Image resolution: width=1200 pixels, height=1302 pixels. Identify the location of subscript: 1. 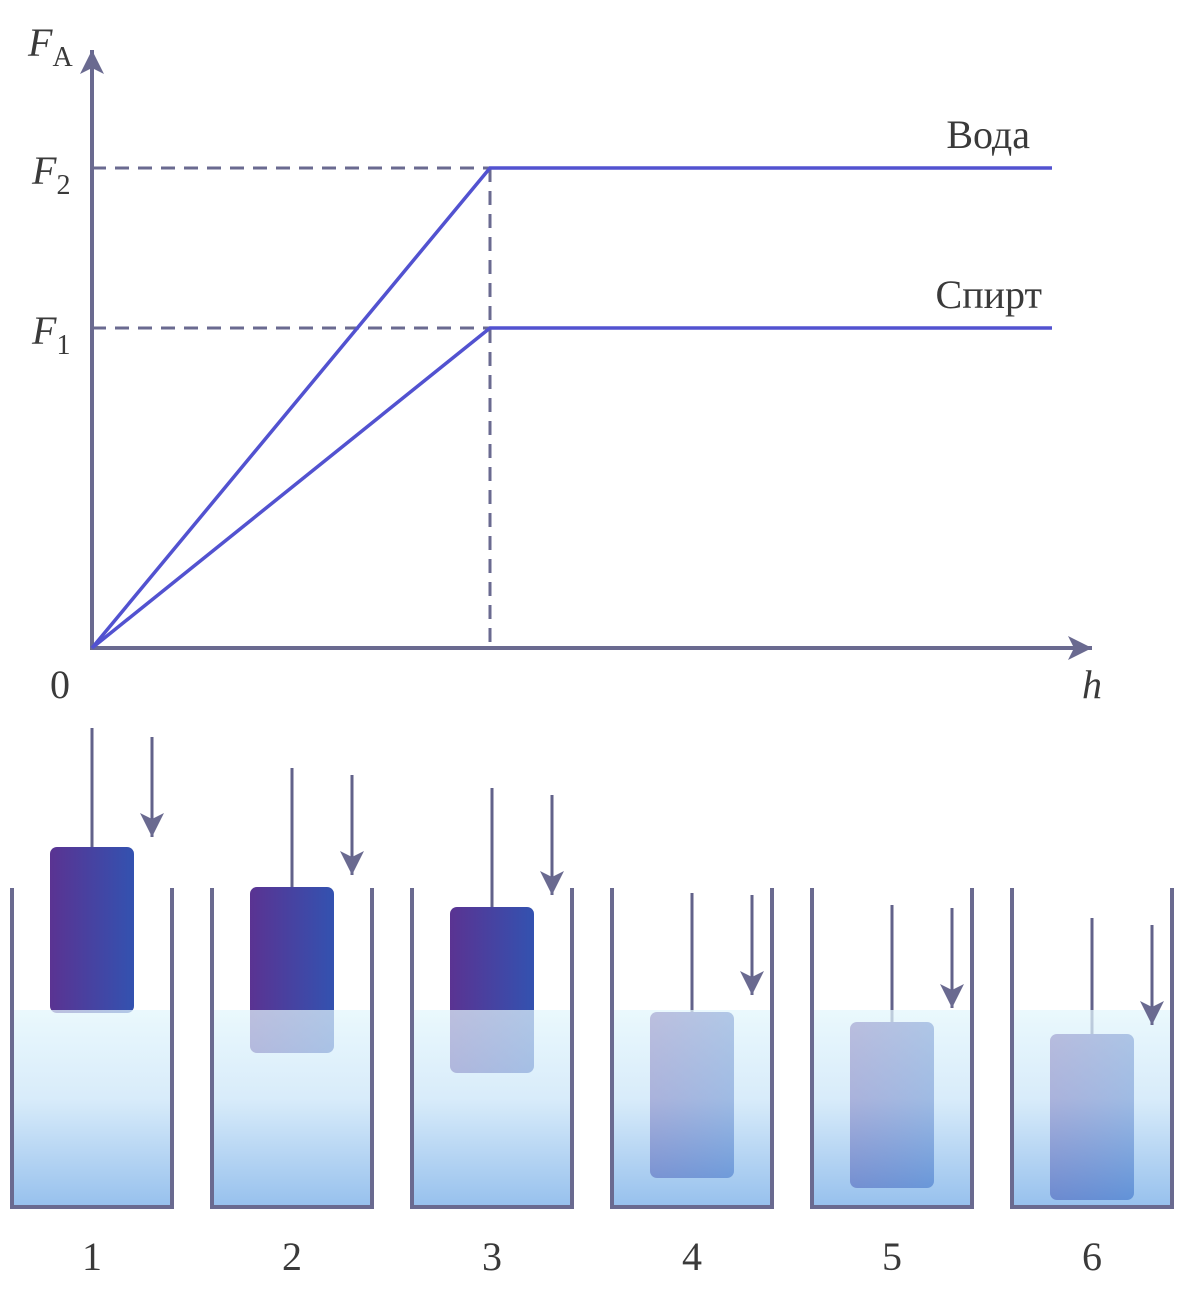
(63, 345).